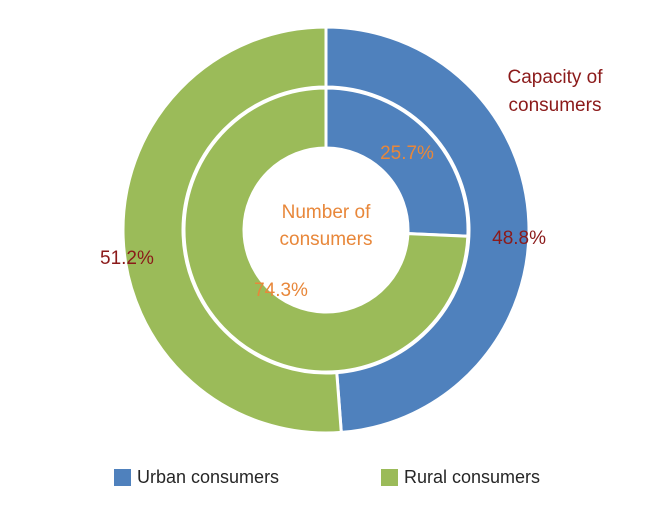 This screenshot has height=511, width=666. What do you see at coordinates (407, 153) in the screenshot?
I see `inner-label-urban-consumers: 25.7%` at bounding box center [407, 153].